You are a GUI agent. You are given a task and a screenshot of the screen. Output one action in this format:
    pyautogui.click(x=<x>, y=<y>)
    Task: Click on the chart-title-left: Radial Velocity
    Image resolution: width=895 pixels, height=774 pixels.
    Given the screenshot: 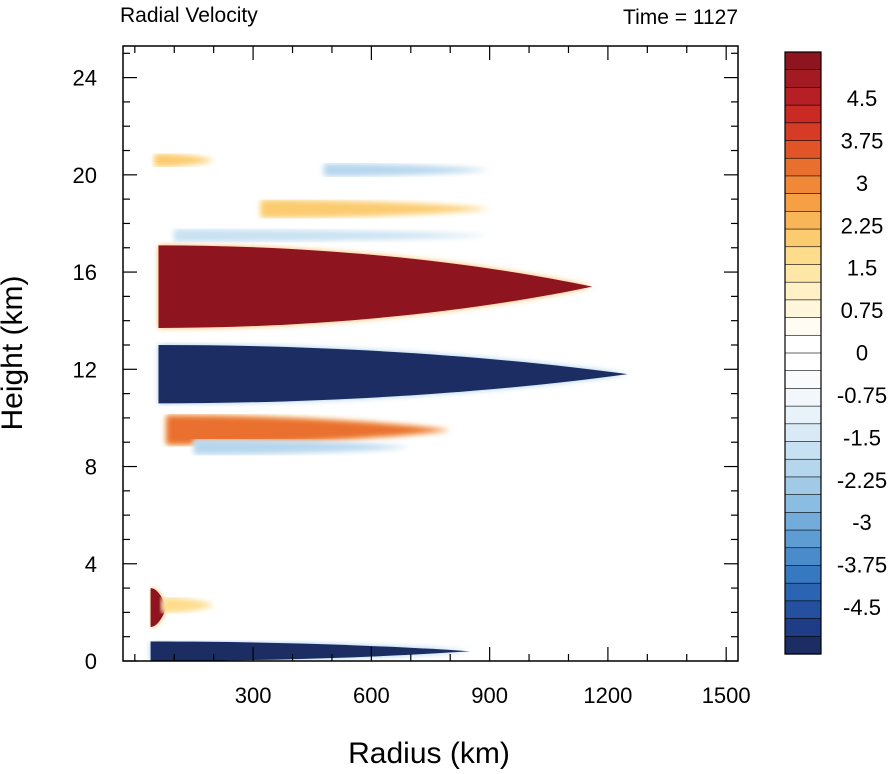 What is the action you would take?
    pyautogui.click(x=189, y=15)
    